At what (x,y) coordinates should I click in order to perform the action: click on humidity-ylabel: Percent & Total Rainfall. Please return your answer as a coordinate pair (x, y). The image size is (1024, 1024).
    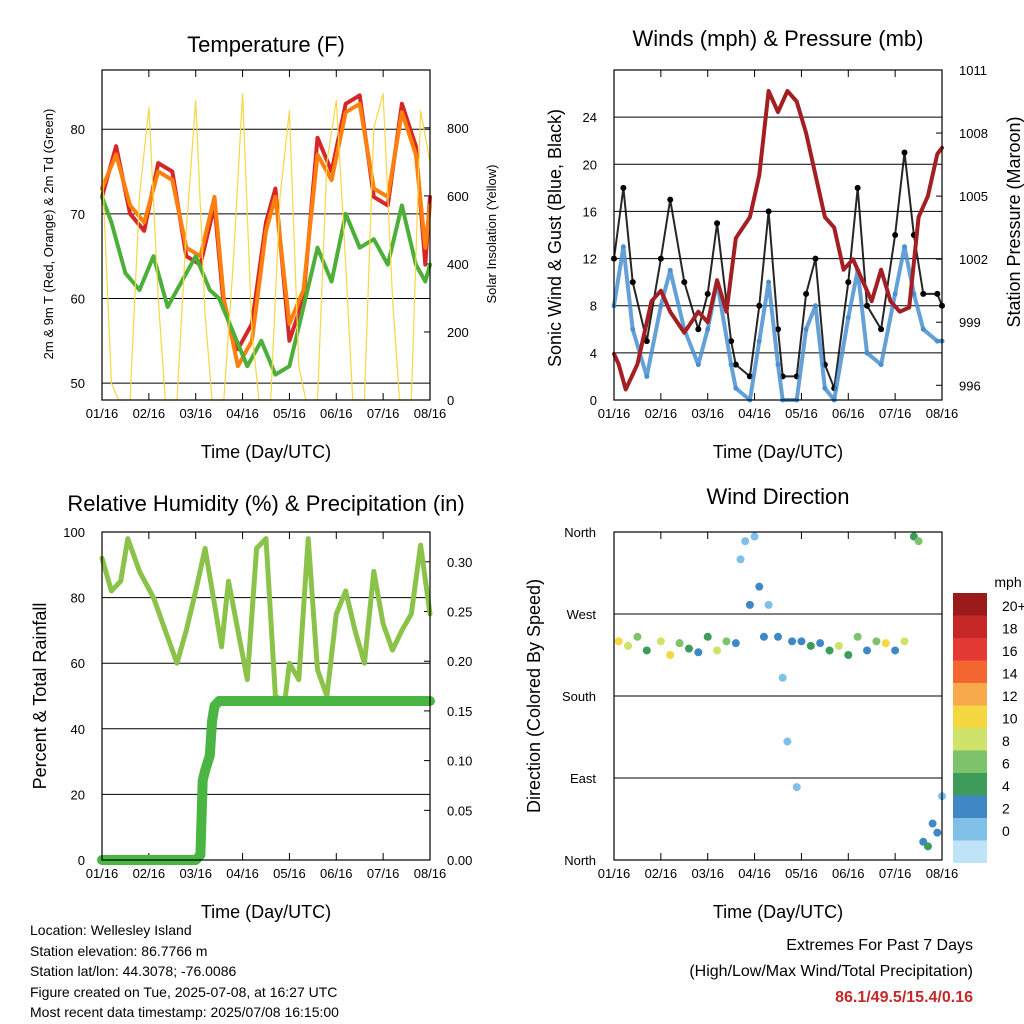
    Looking at the image, I should click on (40, 696).